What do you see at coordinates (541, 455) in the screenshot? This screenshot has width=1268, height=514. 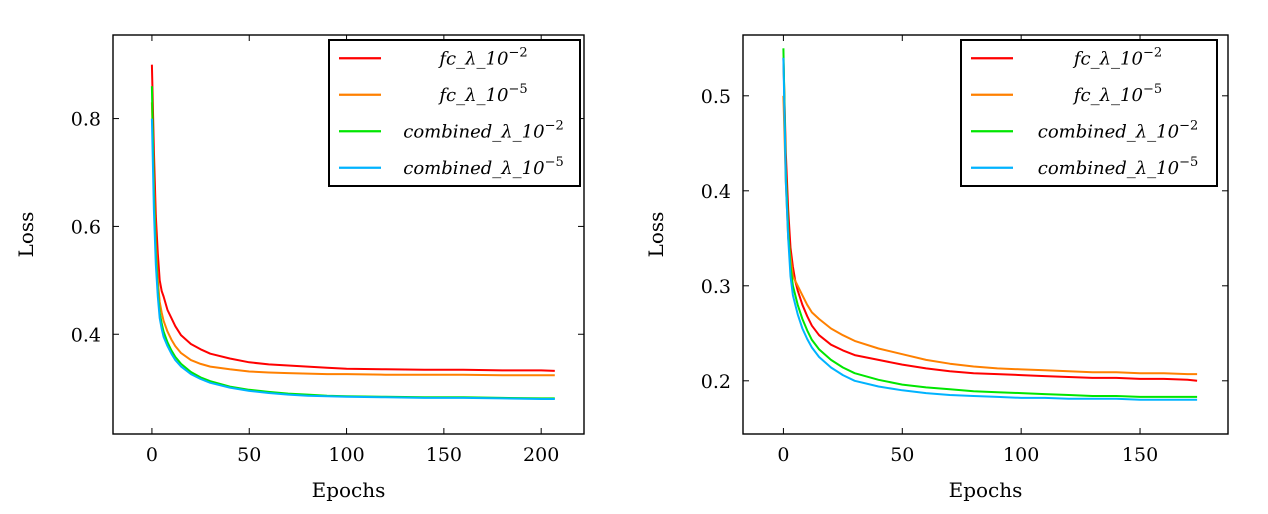 I see `x-tick-label: 200` at bounding box center [541, 455].